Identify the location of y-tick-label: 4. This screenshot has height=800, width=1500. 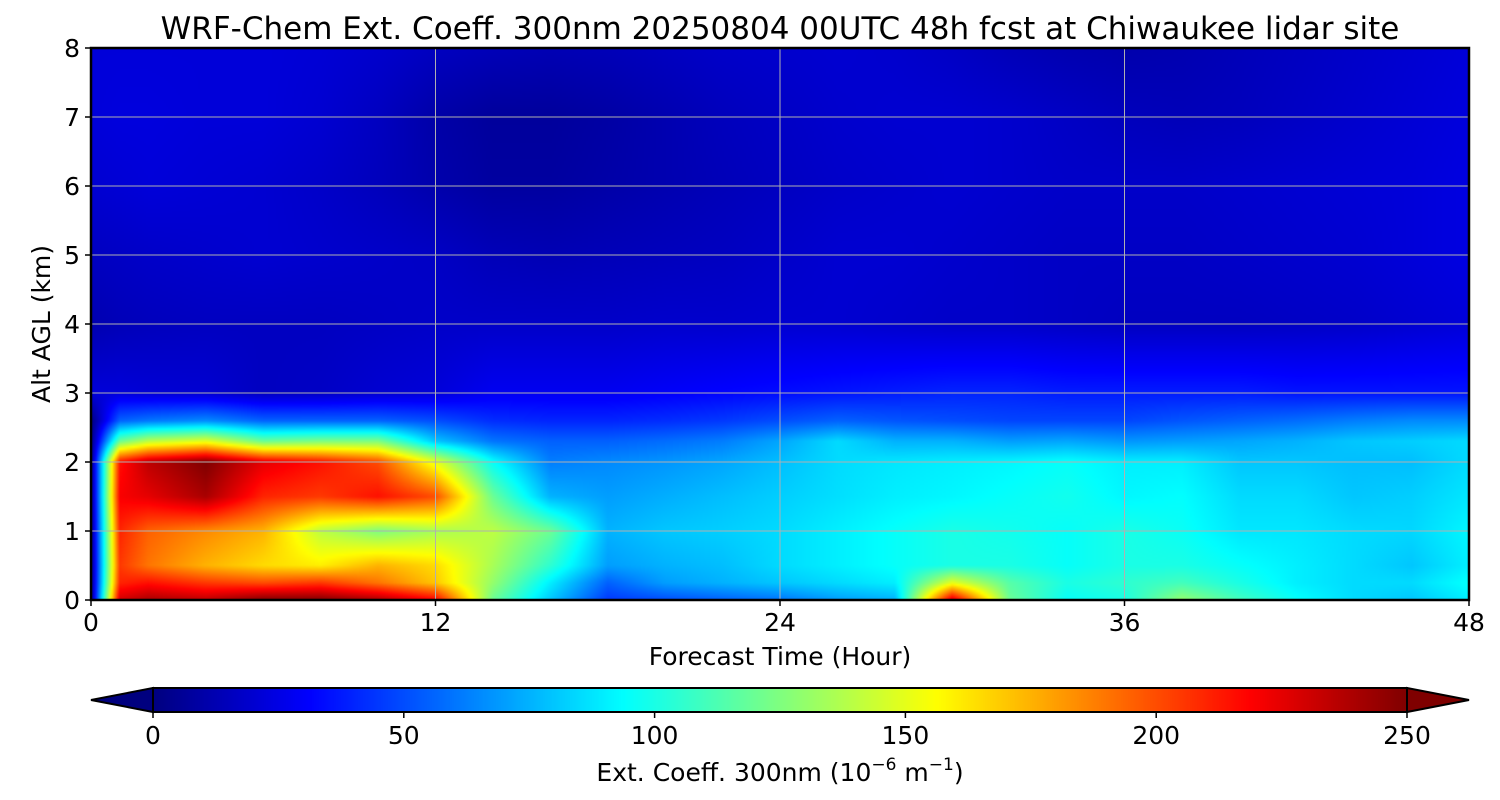
(72, 324).